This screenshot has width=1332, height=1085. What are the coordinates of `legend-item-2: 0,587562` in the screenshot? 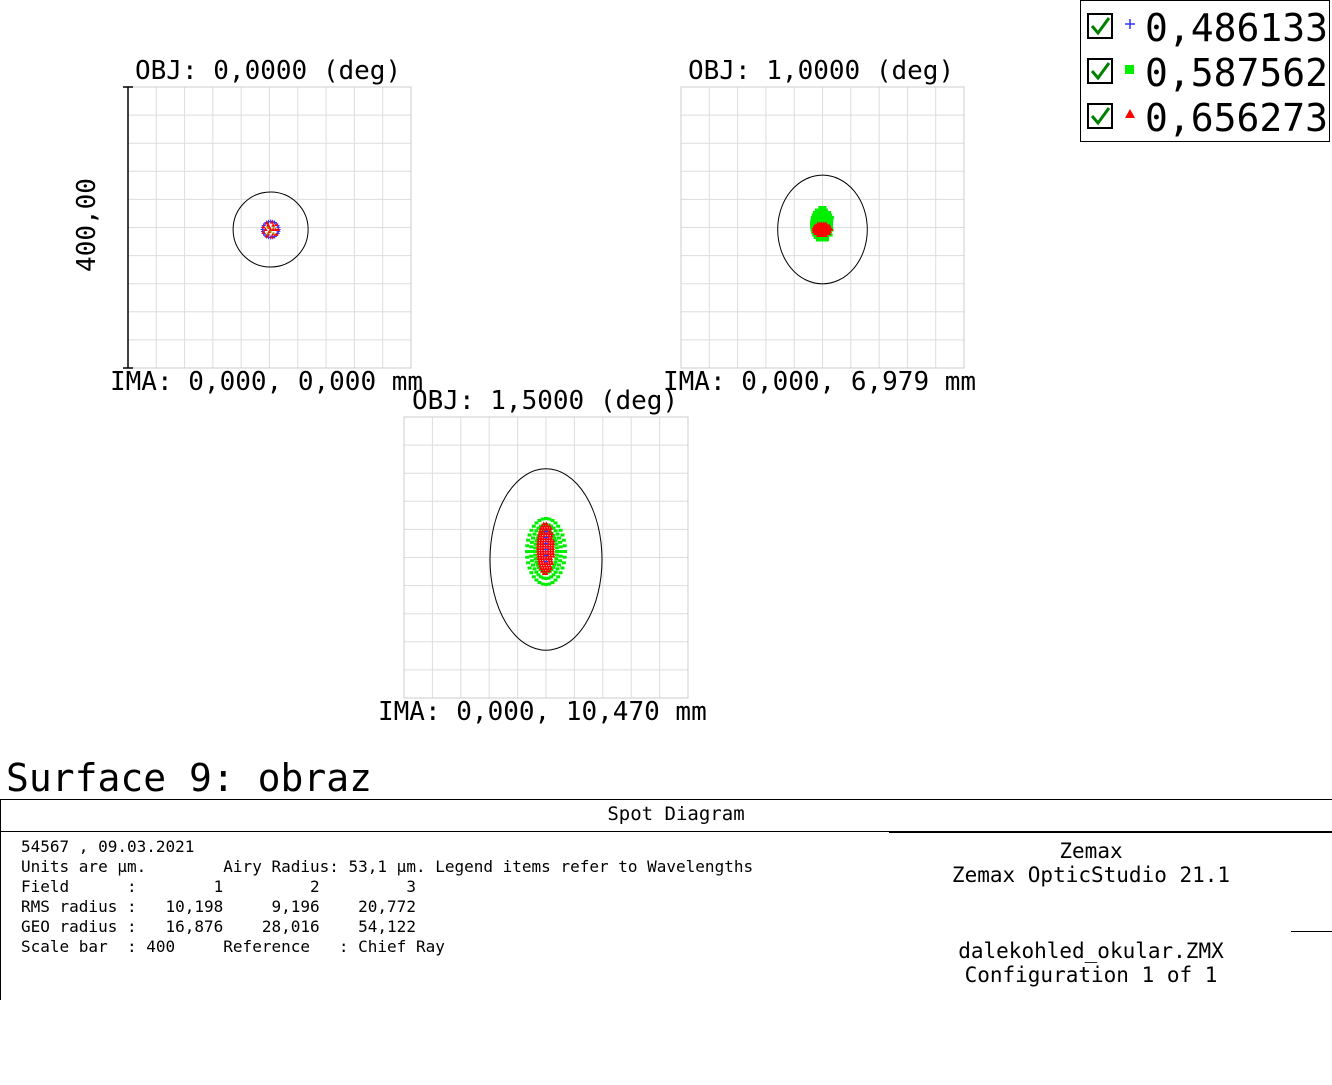 It's located at (1206, 72).